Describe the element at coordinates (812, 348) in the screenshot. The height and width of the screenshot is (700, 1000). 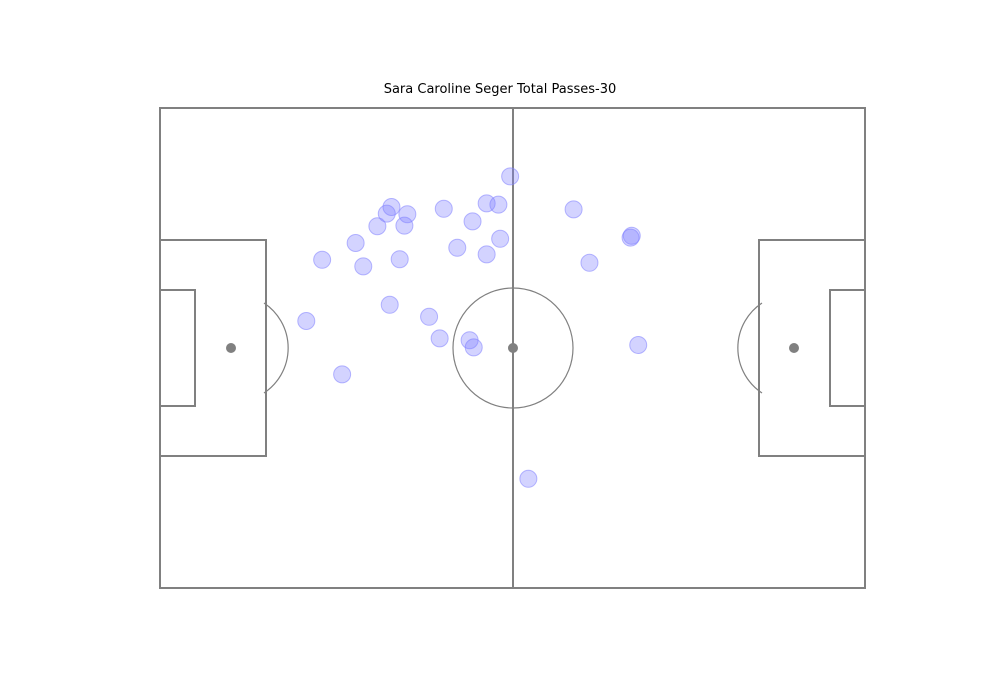
I see `right-penalty-box` at that location.